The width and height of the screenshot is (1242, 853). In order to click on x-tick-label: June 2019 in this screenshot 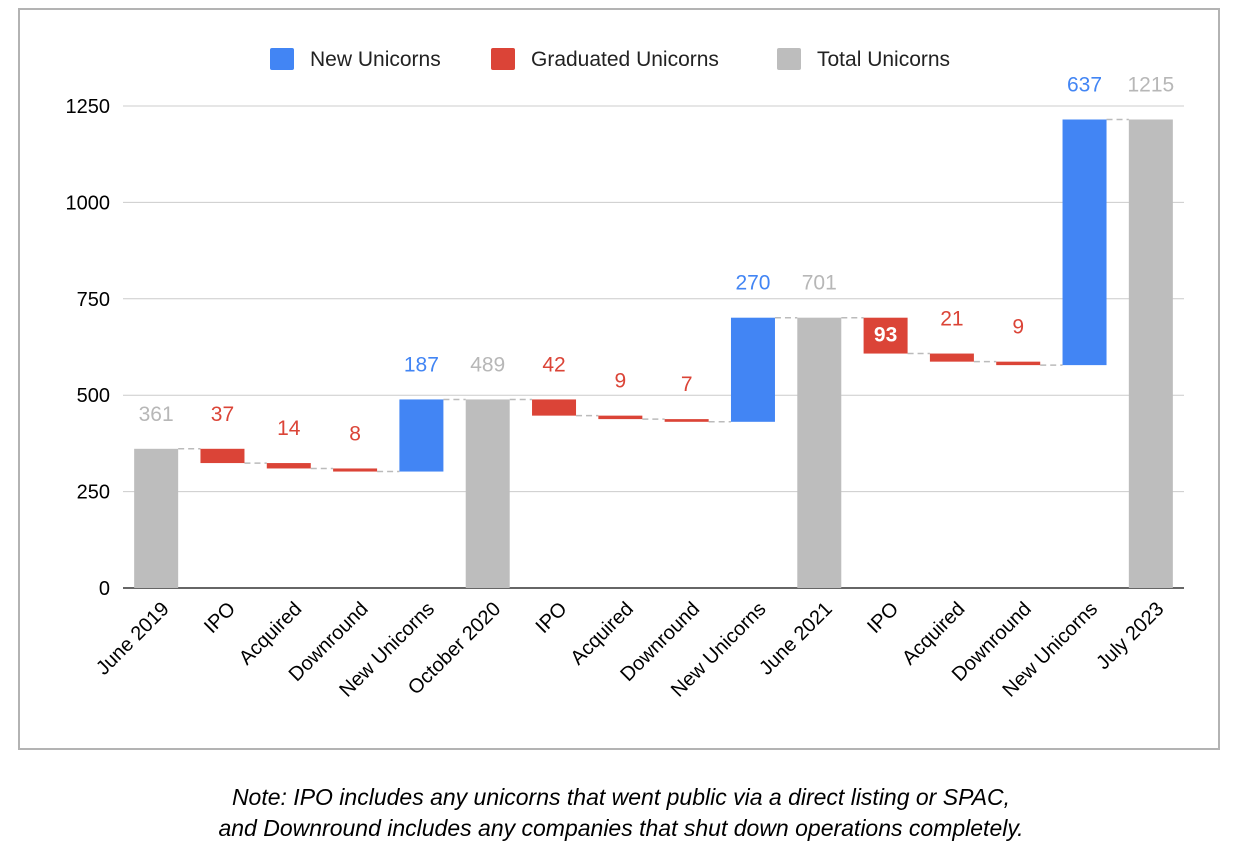, I will do `click(133, 639)`.